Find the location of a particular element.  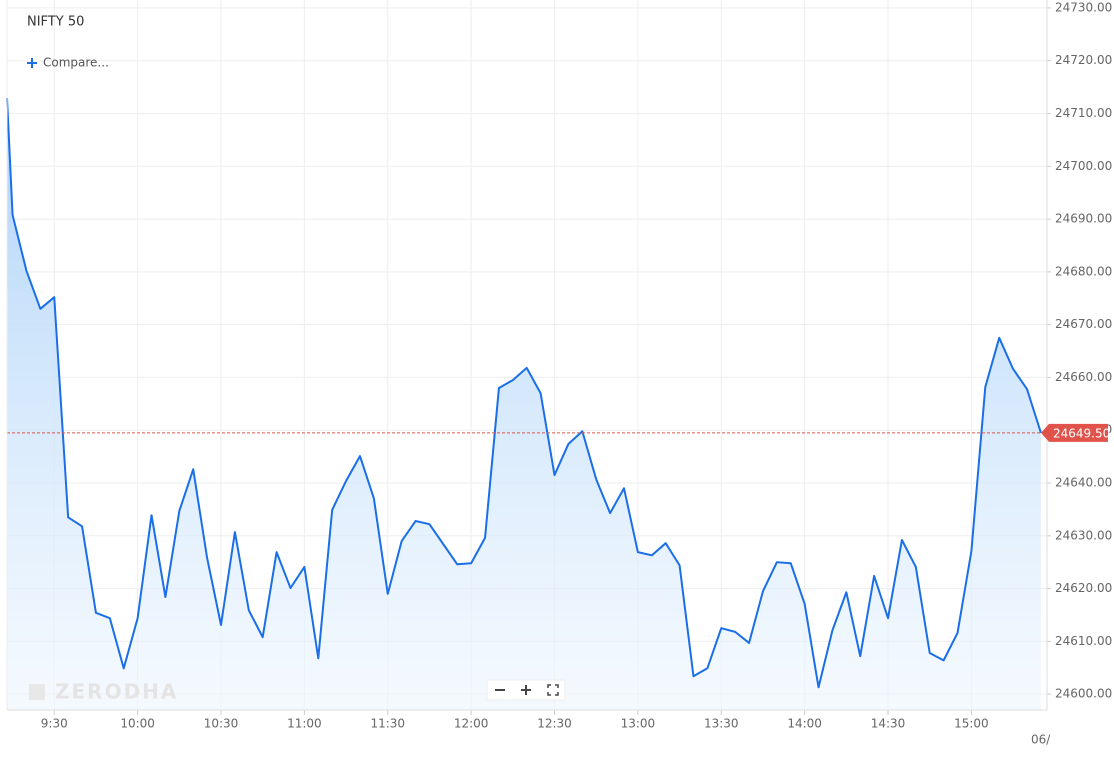

y-tick-label: 24660.00 is located at coordinates (1083, 377).